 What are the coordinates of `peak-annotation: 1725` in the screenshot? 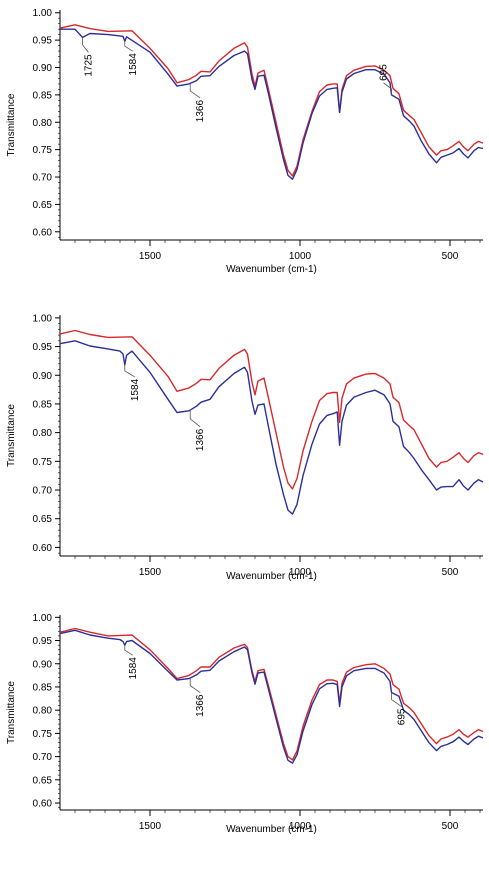 It's located at (89, 65).